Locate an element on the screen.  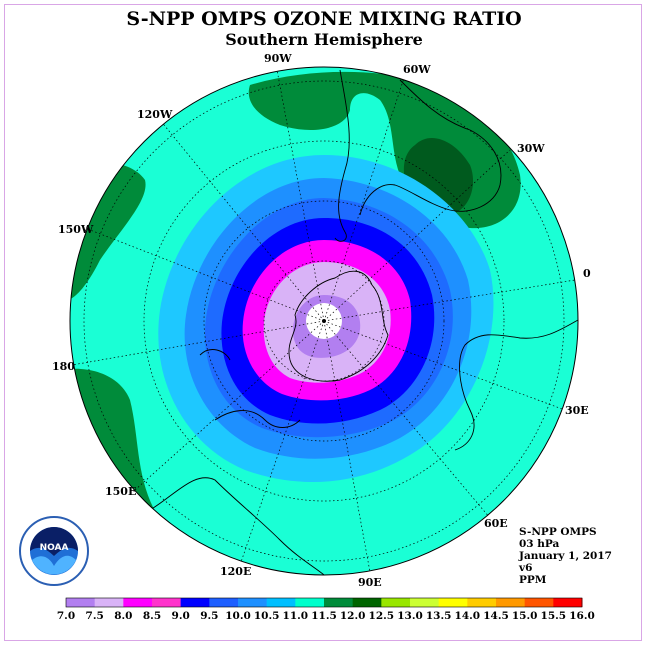
colorbar-tick-label: 10.5 is located at coordinates (267, 616).